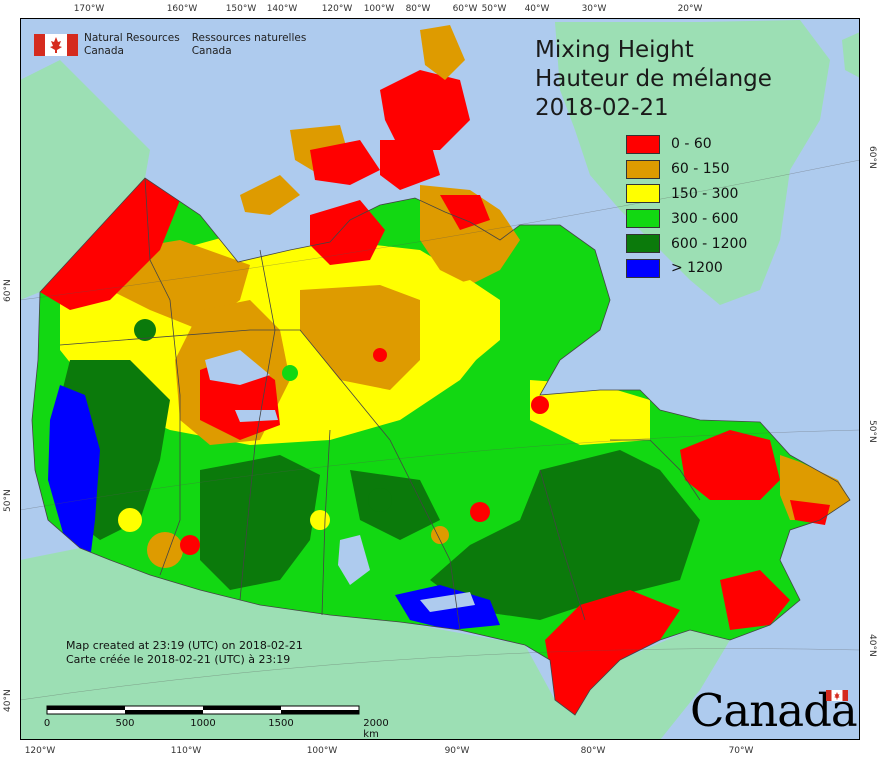 This screenshot has width=880, height=760. What do you see at coordinates (281, 723) in the screenshot?
I see `scale-label-1500: 1500` at bounding box center [281, 723].